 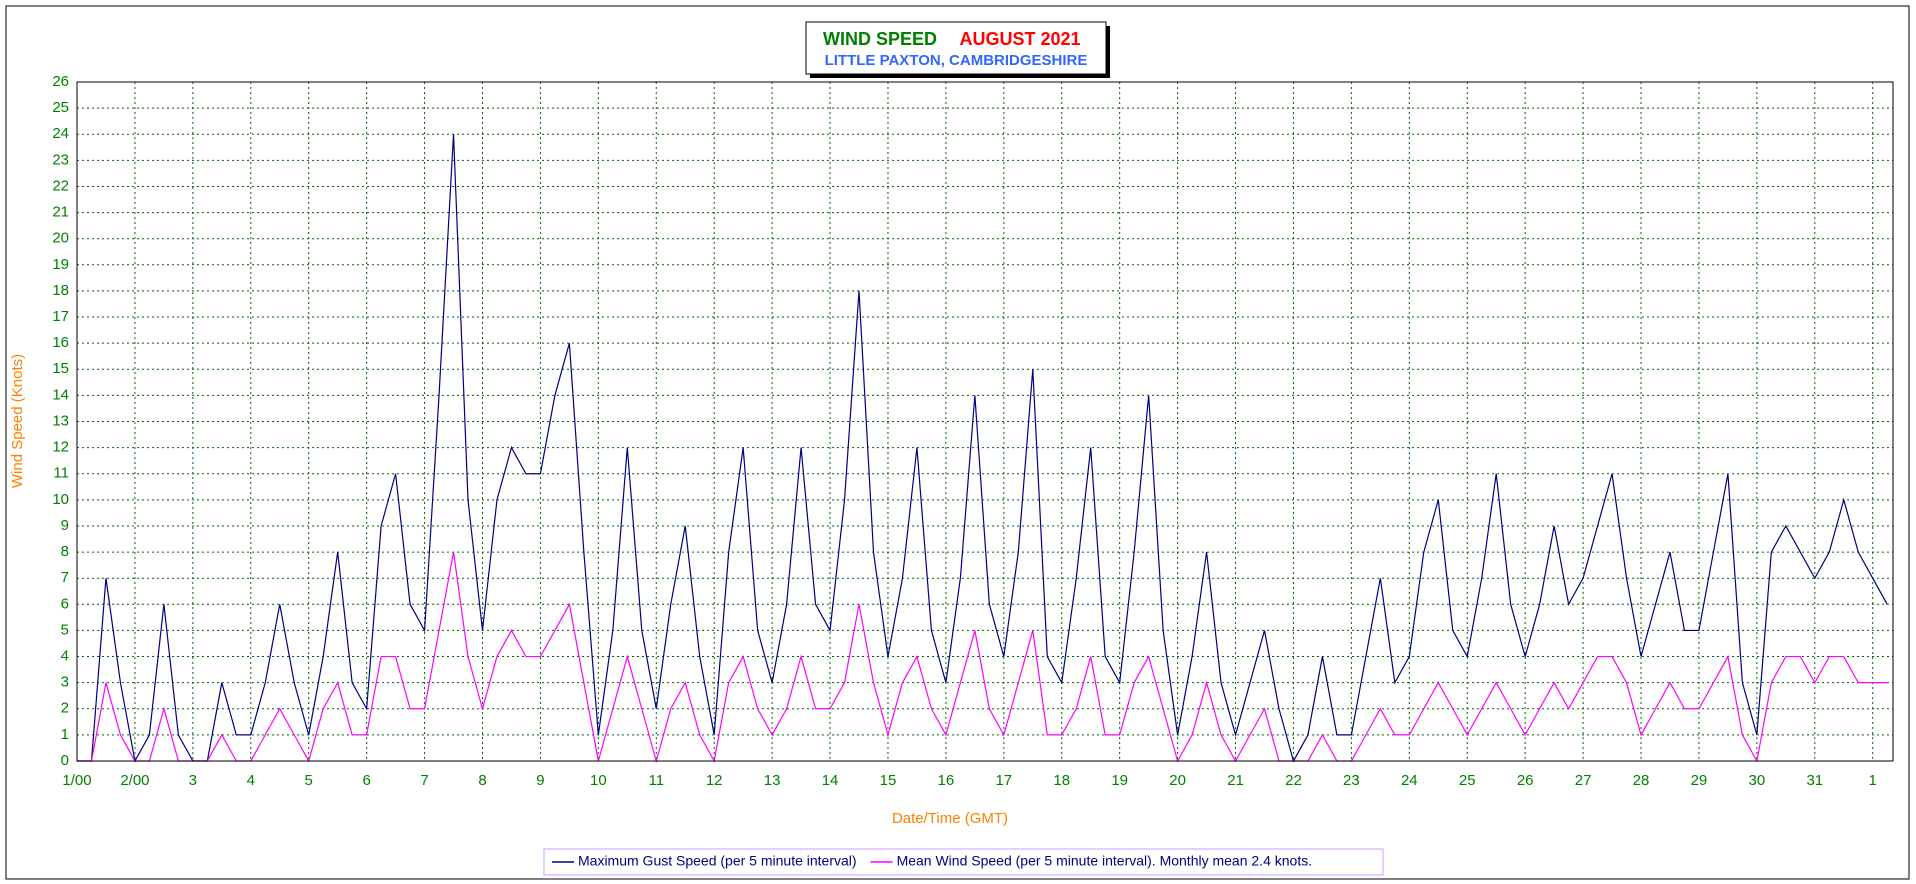 I want to click on chart-title: WIND SPEED, so click(x=880, y=39).